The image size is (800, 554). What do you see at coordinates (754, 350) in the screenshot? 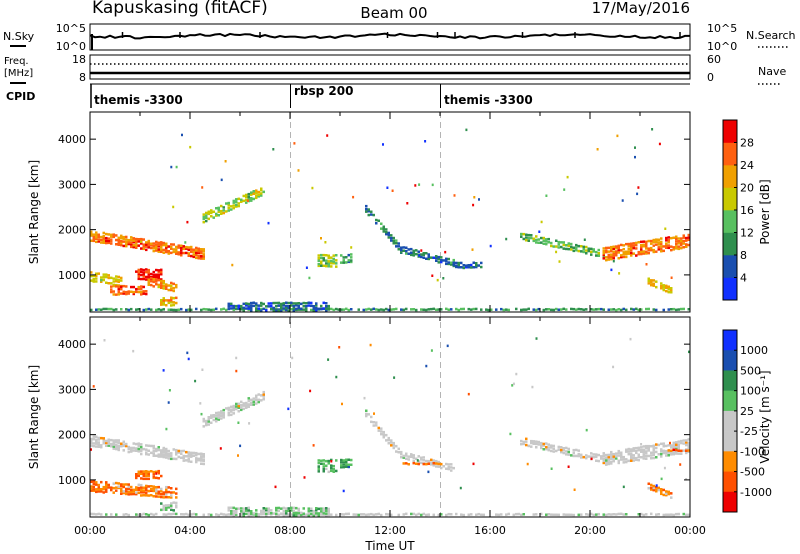
I see `colorbar-tick-label: 1000` at bounding box center [754, 350].